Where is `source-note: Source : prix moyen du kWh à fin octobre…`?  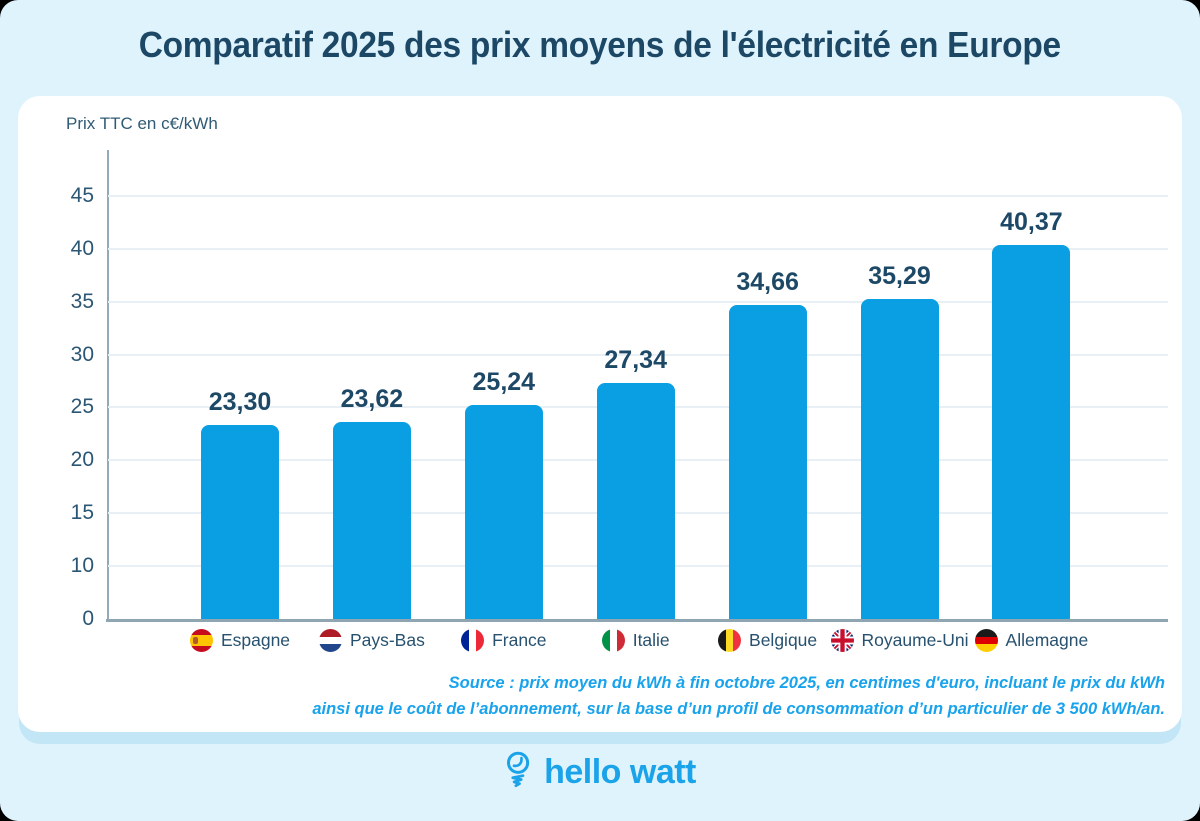
source-note: Source : prix moyen du kWh à fin octobre… is located at coordinates (738, 696).